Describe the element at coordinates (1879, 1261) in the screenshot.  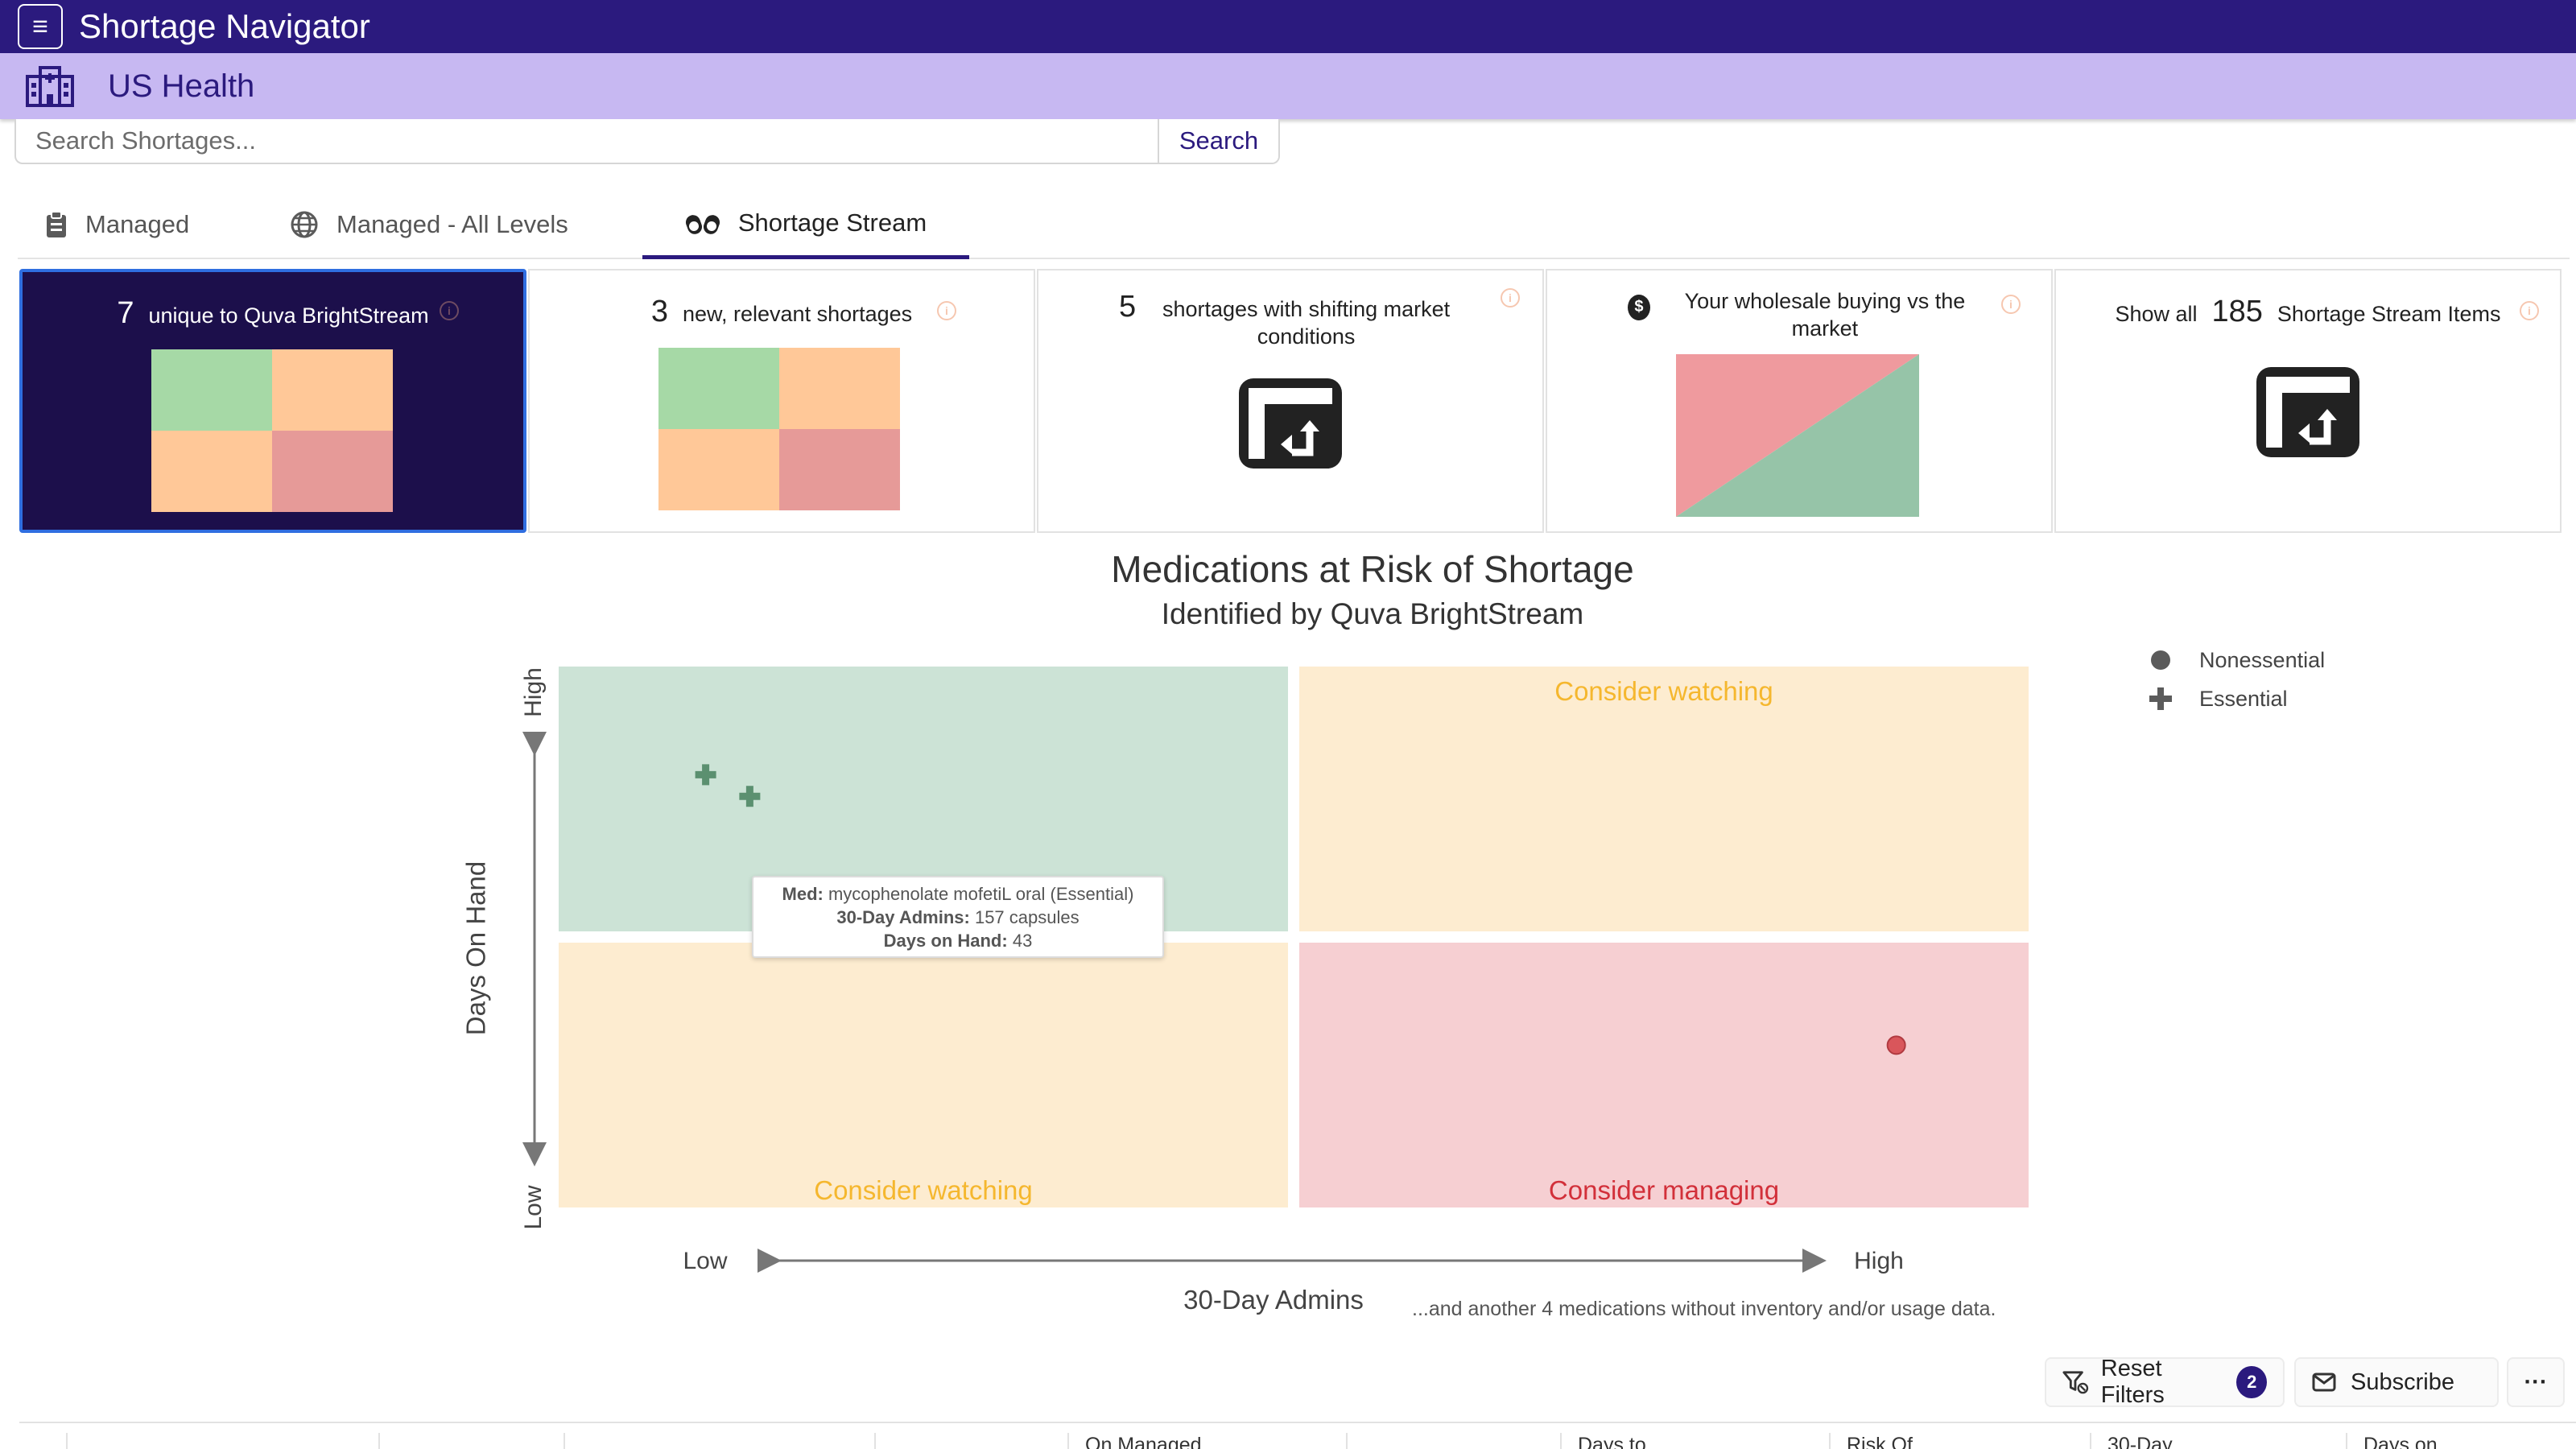
I see `x-tick-high: High` at that location.